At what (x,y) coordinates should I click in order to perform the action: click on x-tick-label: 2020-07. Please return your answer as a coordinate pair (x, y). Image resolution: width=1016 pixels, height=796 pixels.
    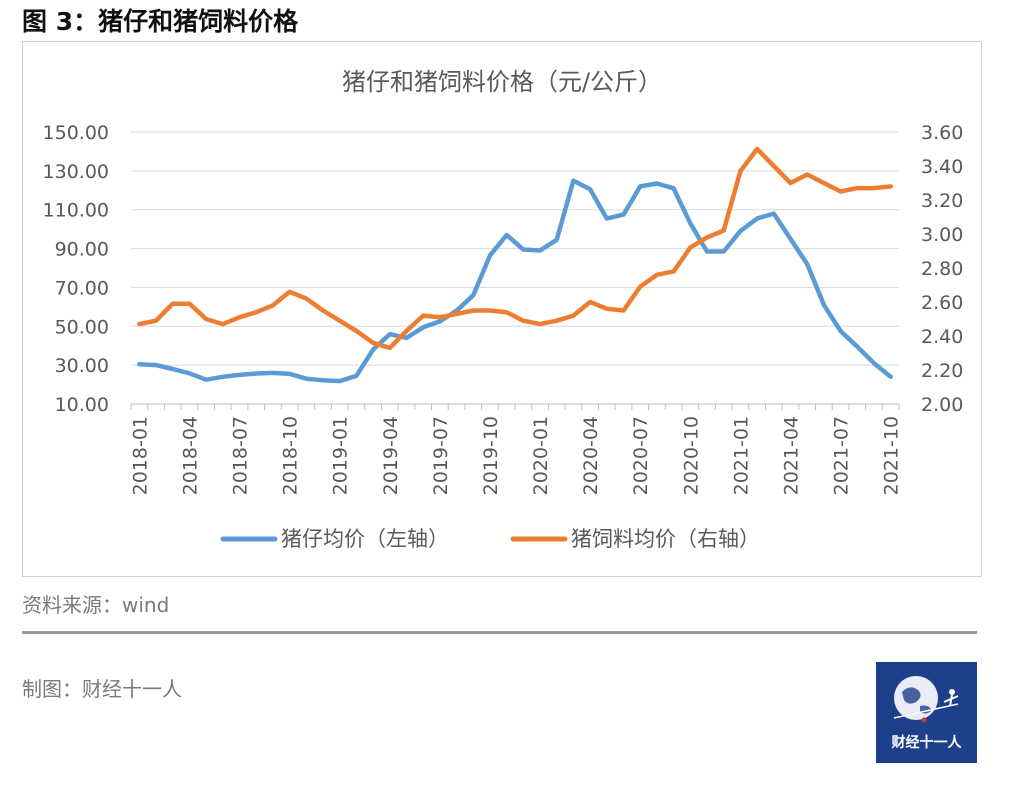
    Looking at the image, I should click on (641, 455).